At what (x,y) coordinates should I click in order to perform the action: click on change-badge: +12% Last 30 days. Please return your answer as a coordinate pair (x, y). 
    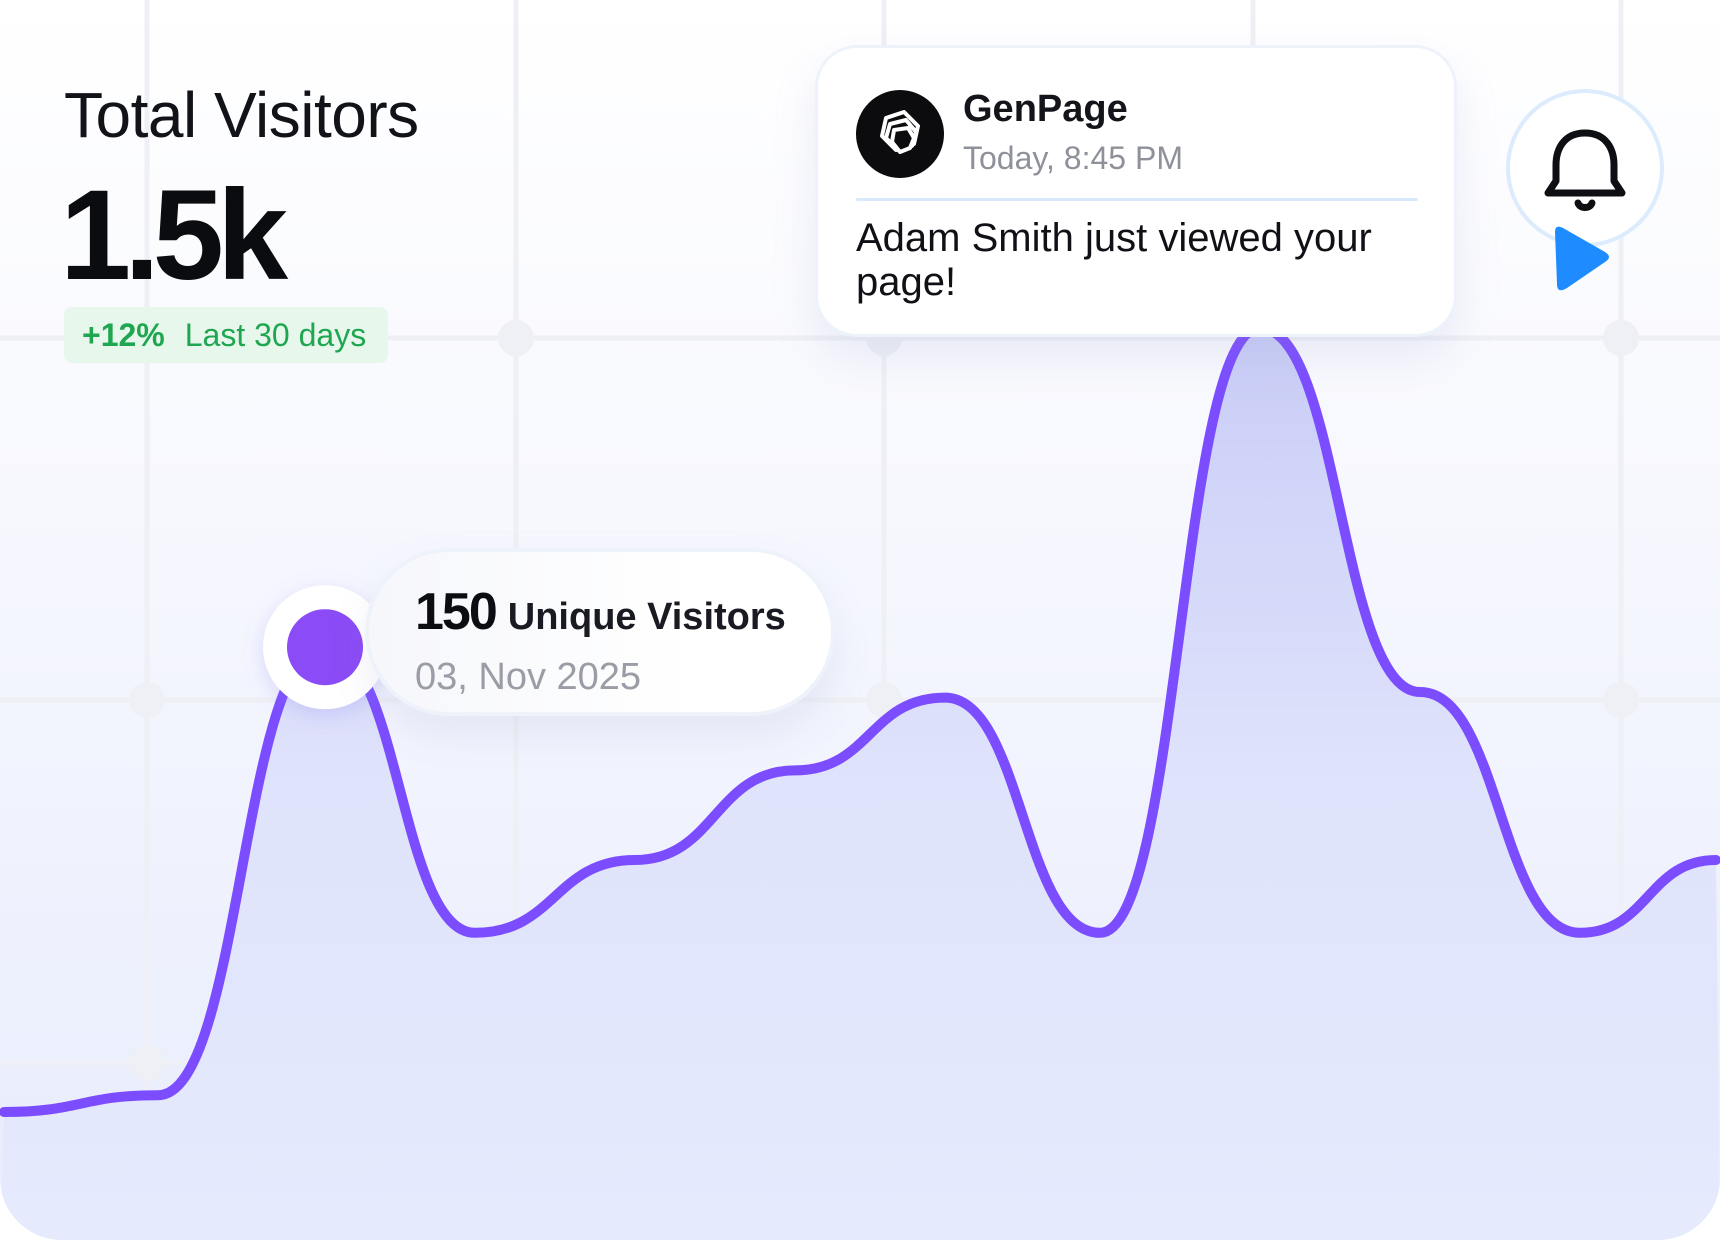
    Looking at the image, I should click on (226, 335).